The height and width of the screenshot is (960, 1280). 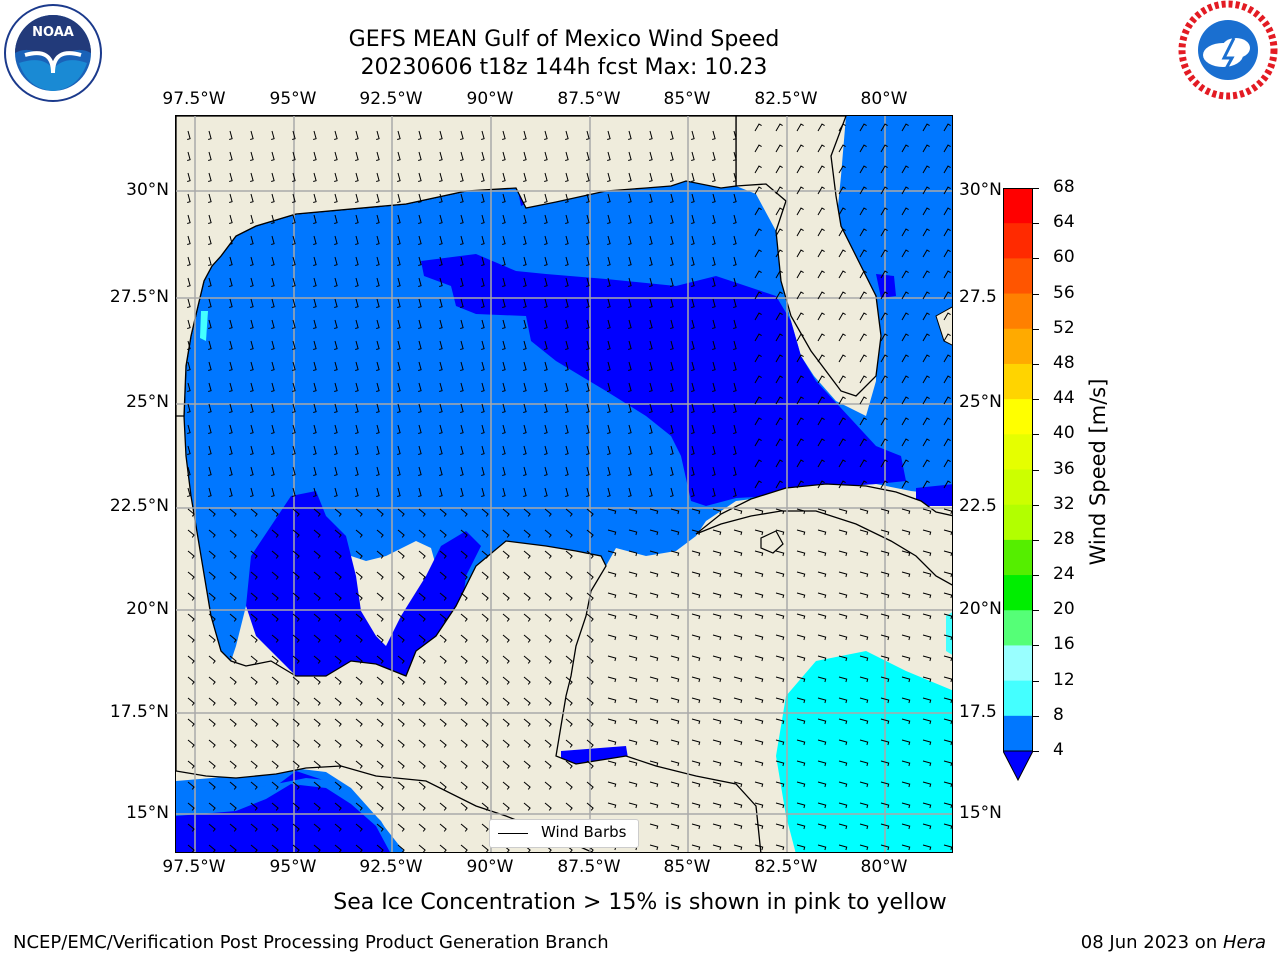 What do you see at coordinates (564, 39) in the screenshot?
I see `plot-title: GEFS MEAN Gulf of Mexico Wind Speed` at bounding box center [564, 39].